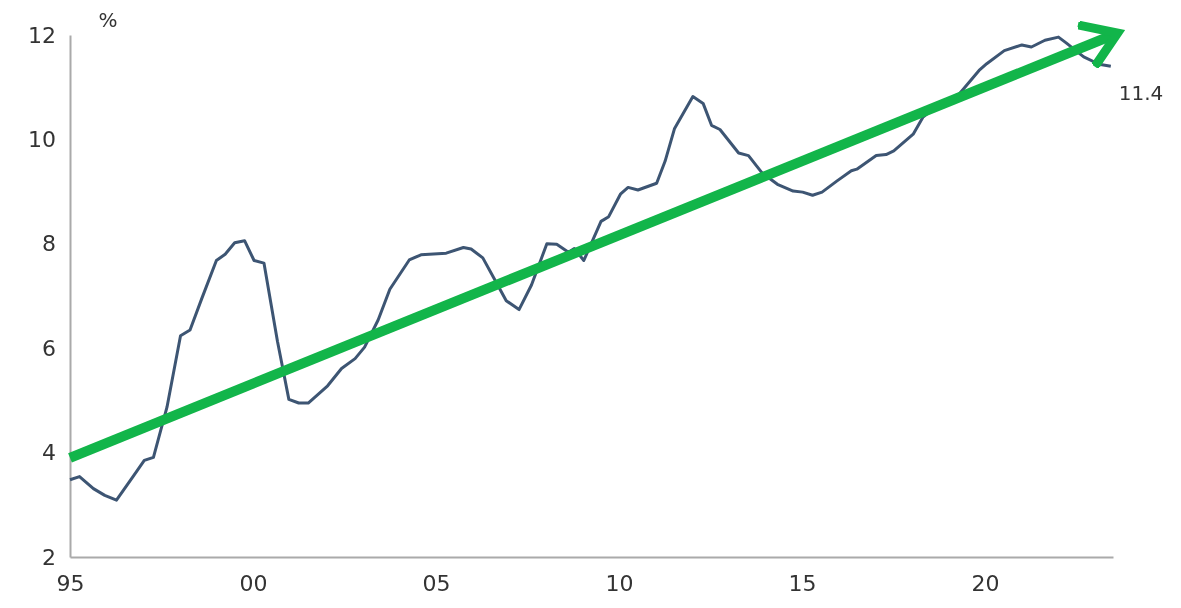 The height and width of the screenshot is (608, 1181). What do you see at coordinates (49, 557) in the screenshot?
I see `y-tick-label: 2` at bounding box center [49, 557].